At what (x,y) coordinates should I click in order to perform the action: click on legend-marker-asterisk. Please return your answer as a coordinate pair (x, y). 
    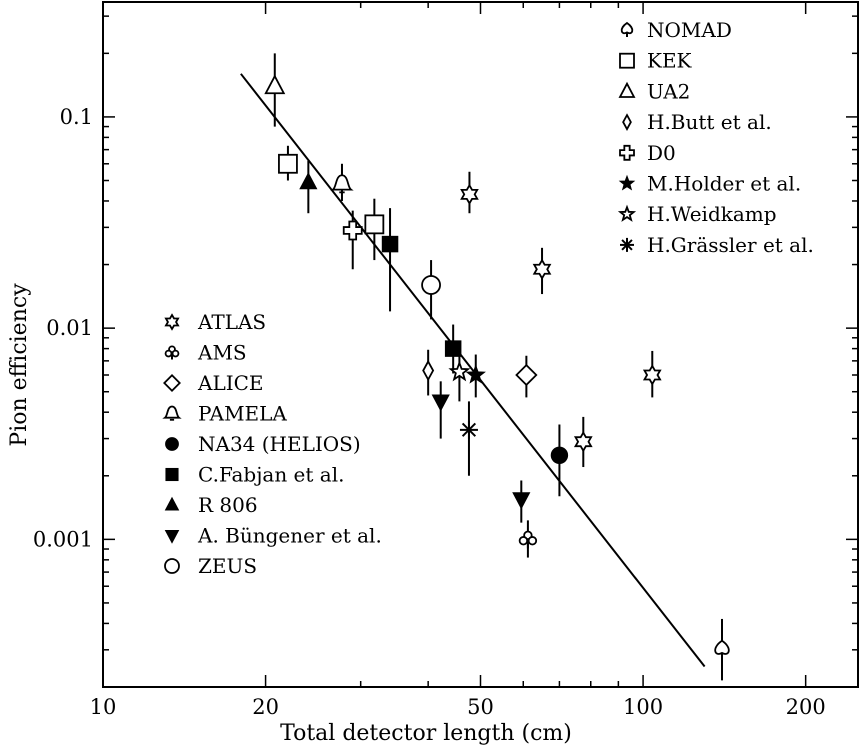
    Looking at the image, I should click on (627, 244).